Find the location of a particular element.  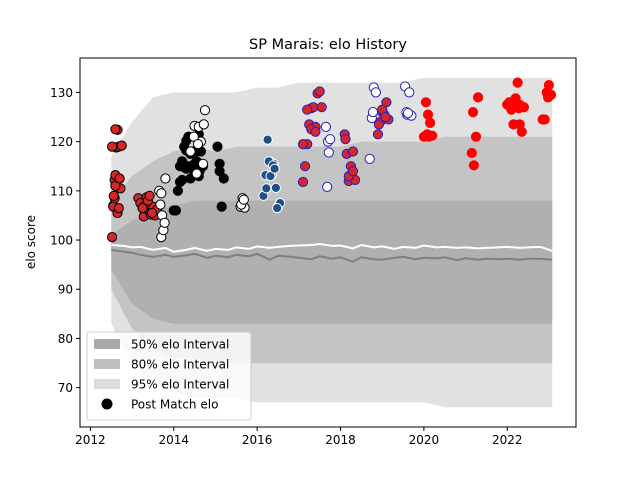

x-tick-label: 2016 is located at coordinates (257, 440).